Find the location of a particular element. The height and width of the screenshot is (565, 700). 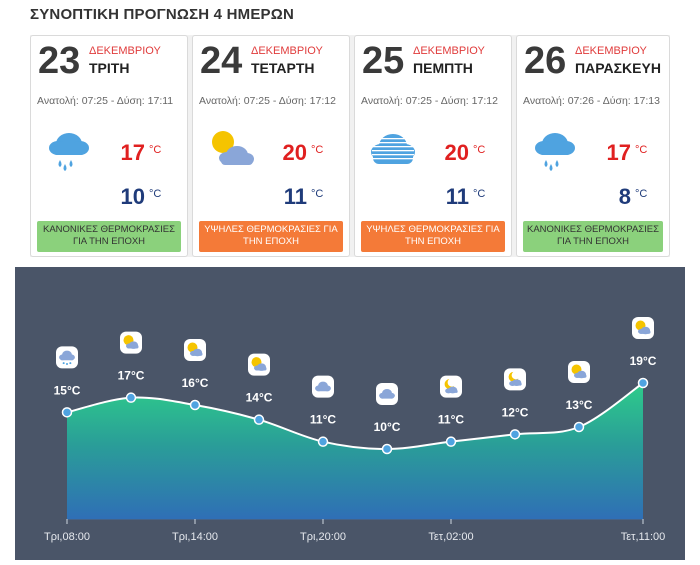

chart-point-group: 15°C is located at coordinates (67, 382).